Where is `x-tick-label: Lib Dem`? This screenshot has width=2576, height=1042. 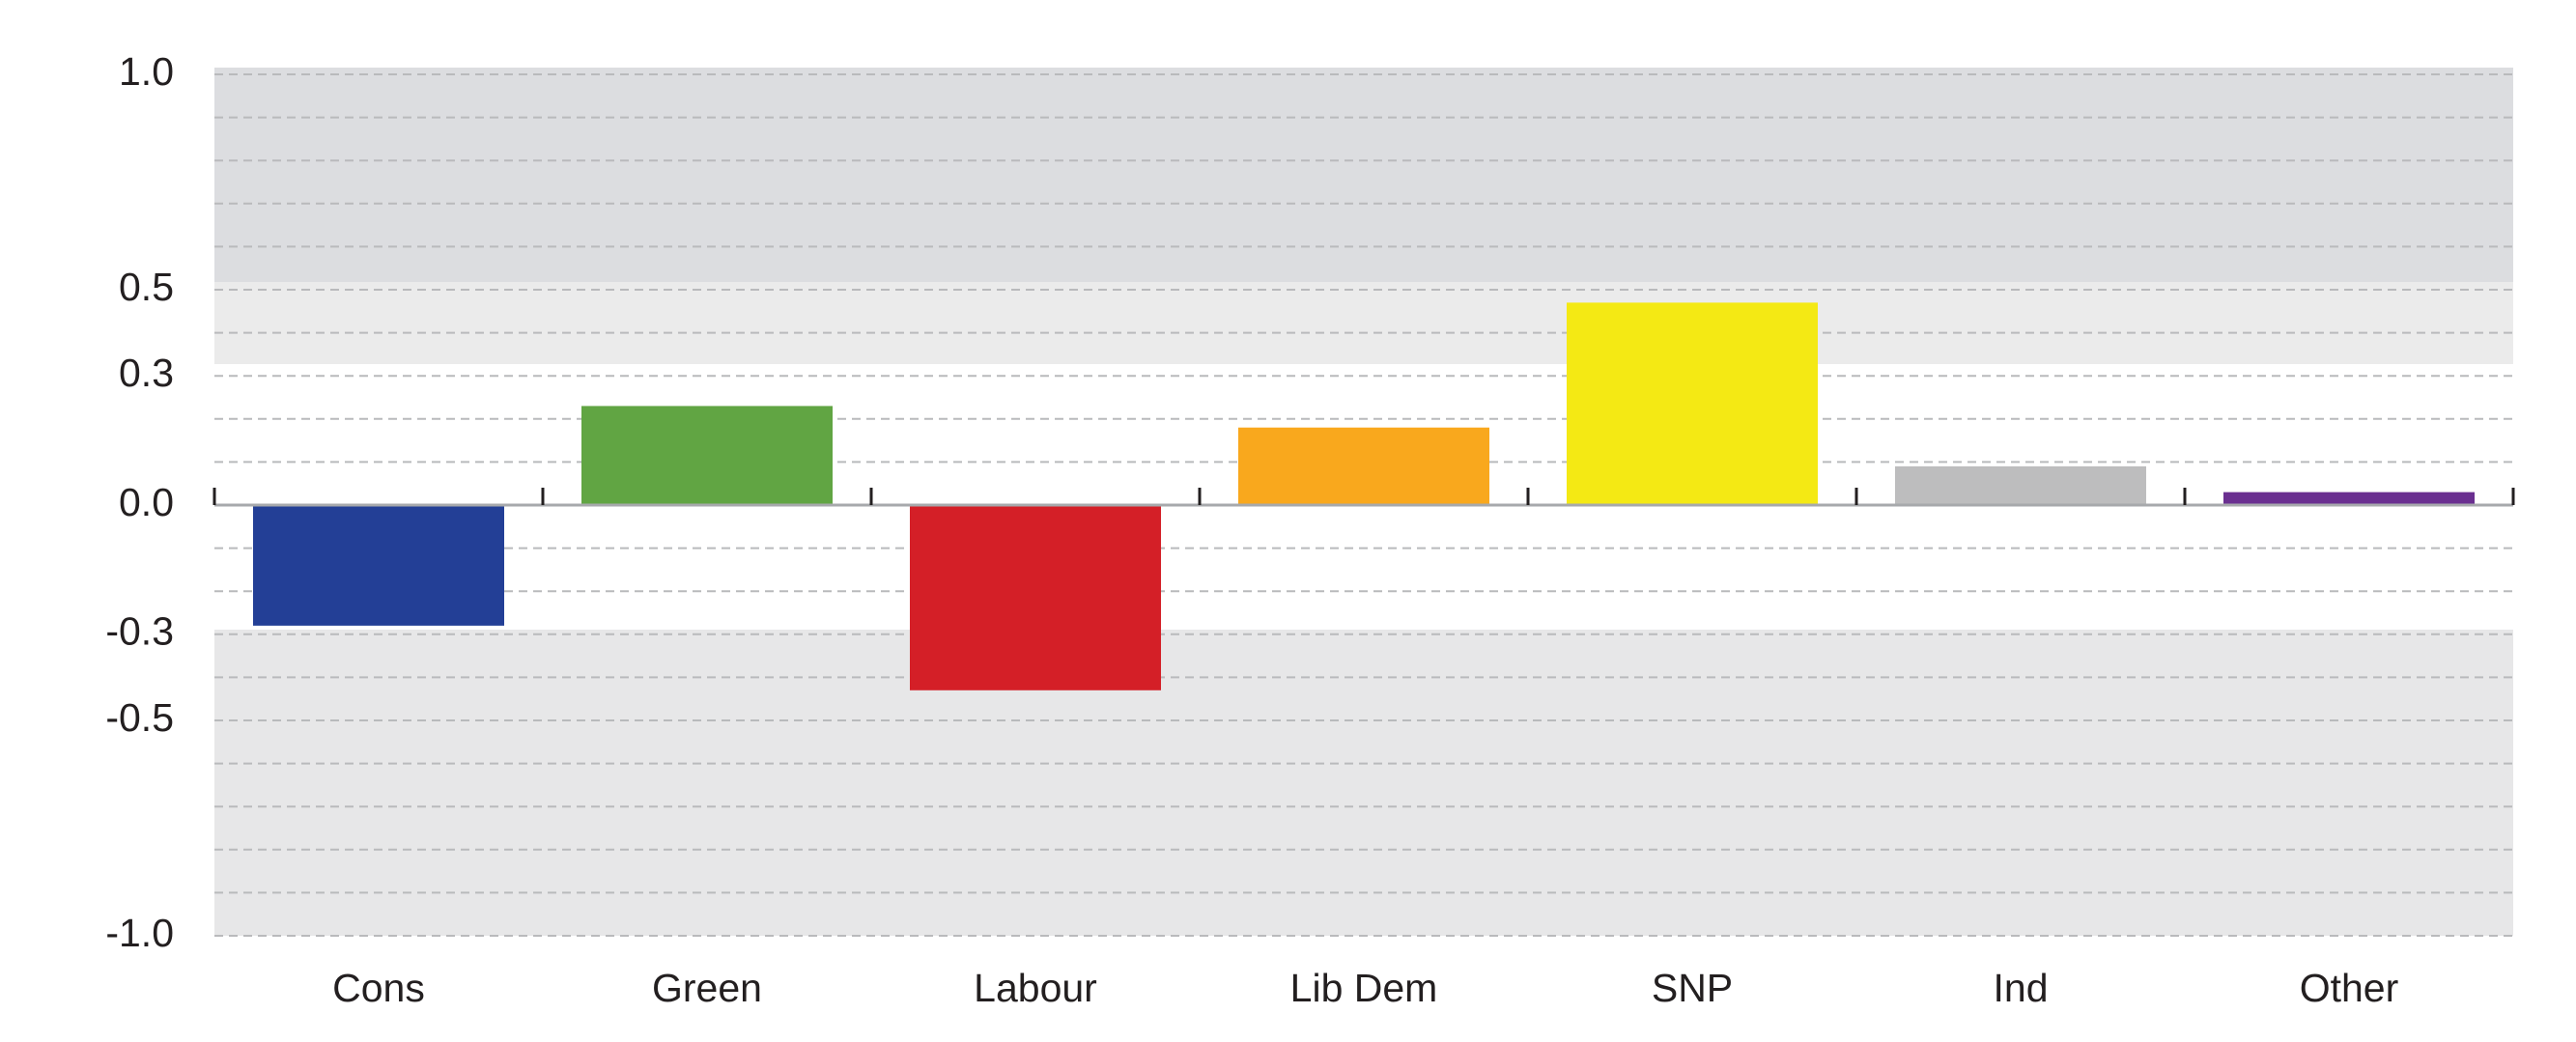 x-tick-label: Lib Dem is located at coordinates (1364, 988).